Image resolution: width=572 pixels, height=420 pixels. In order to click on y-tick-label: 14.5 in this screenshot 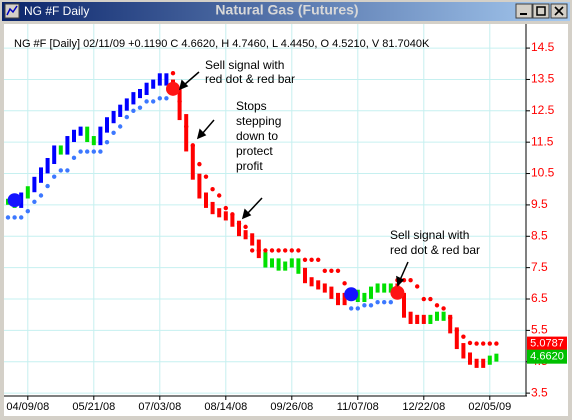, I will do `click(543, 47)`.